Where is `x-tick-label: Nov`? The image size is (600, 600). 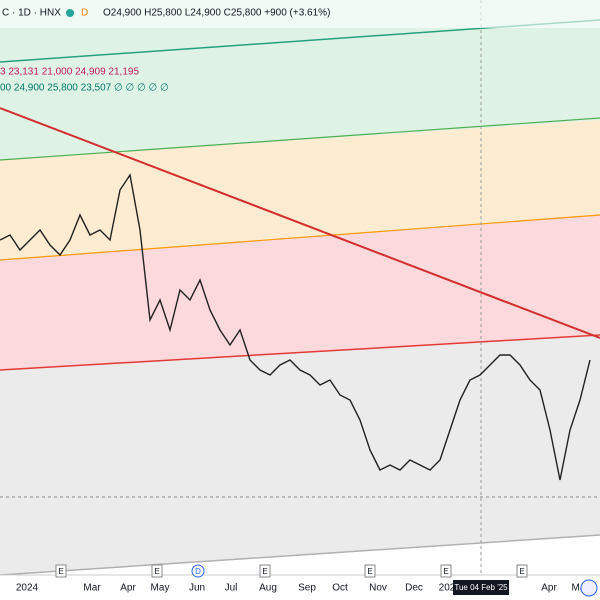
x-tick-label: Nov is located at coordinates (378, 588).